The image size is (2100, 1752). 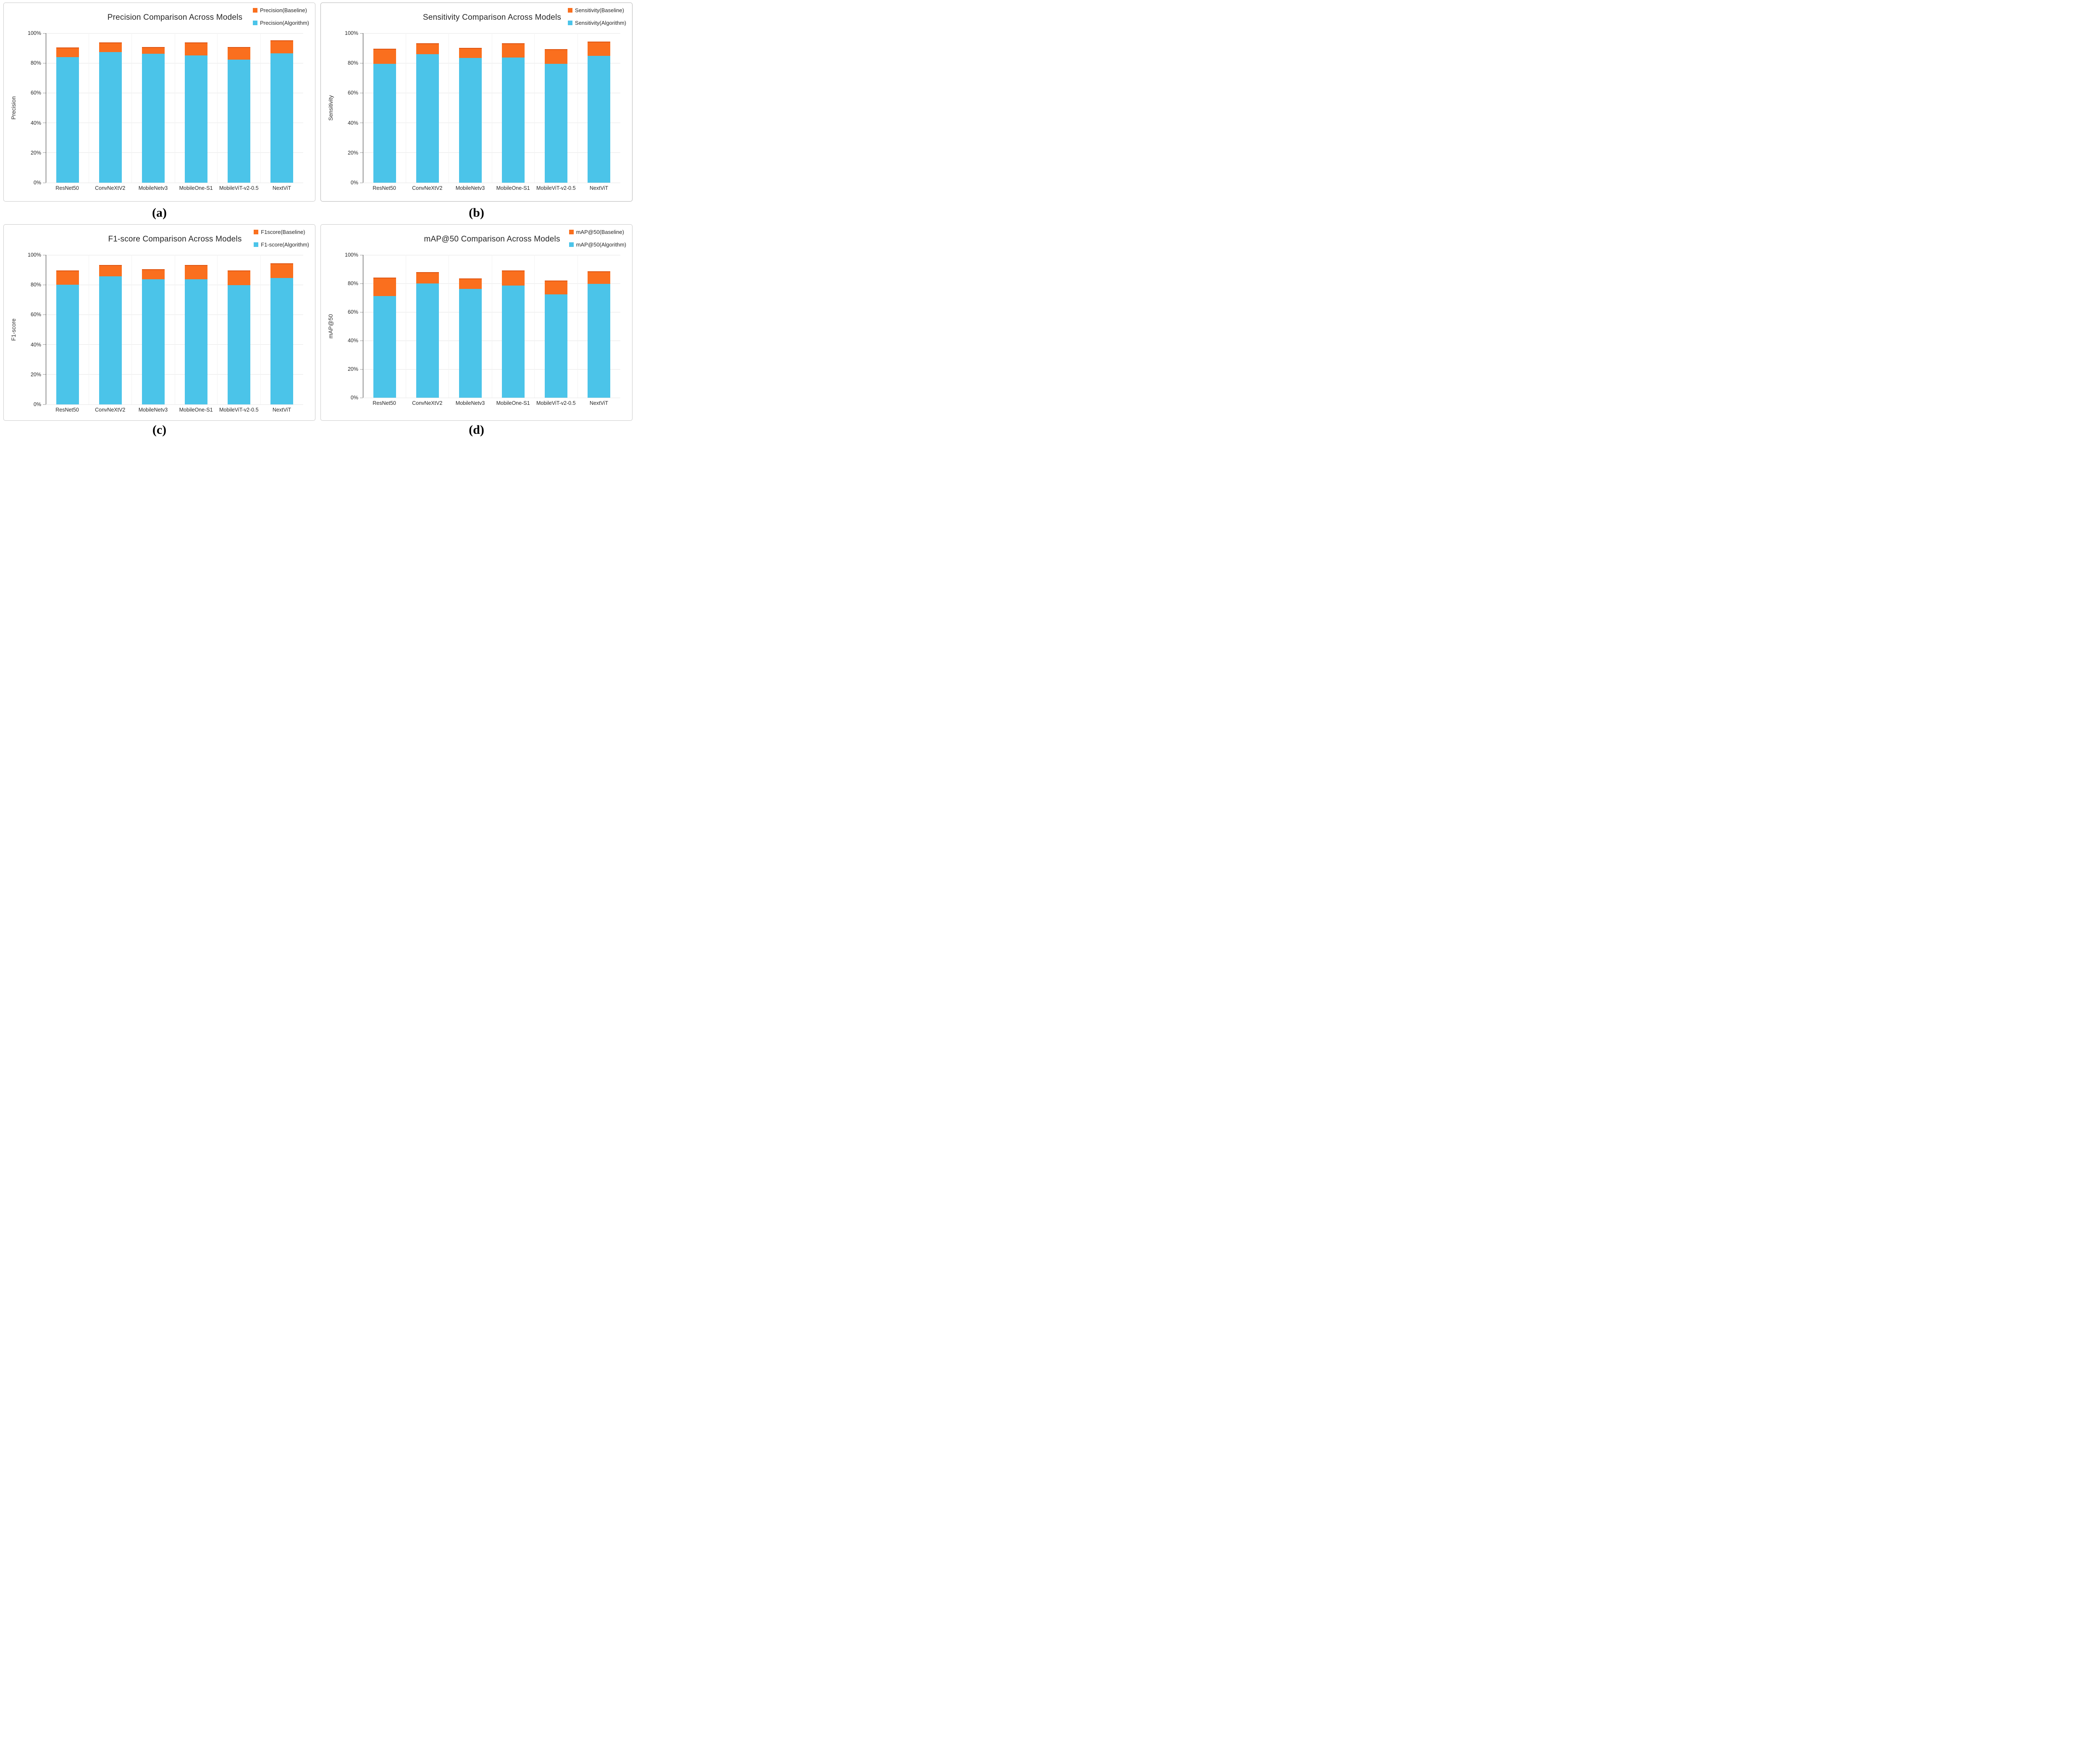 I want to click on caption-cell: (c), so click(x=159, y=430).